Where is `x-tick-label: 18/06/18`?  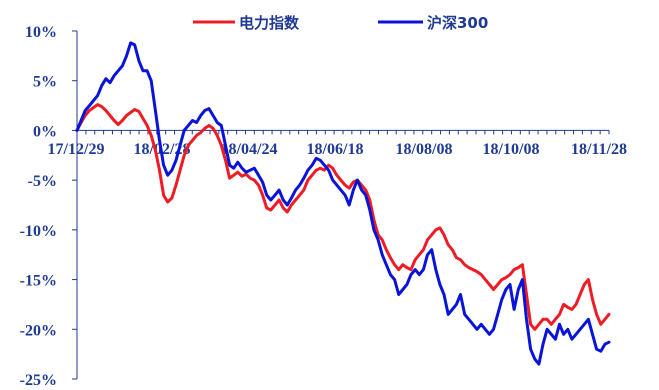
x-tick-label: 18/06/18 is located at coordinates (335, 149).